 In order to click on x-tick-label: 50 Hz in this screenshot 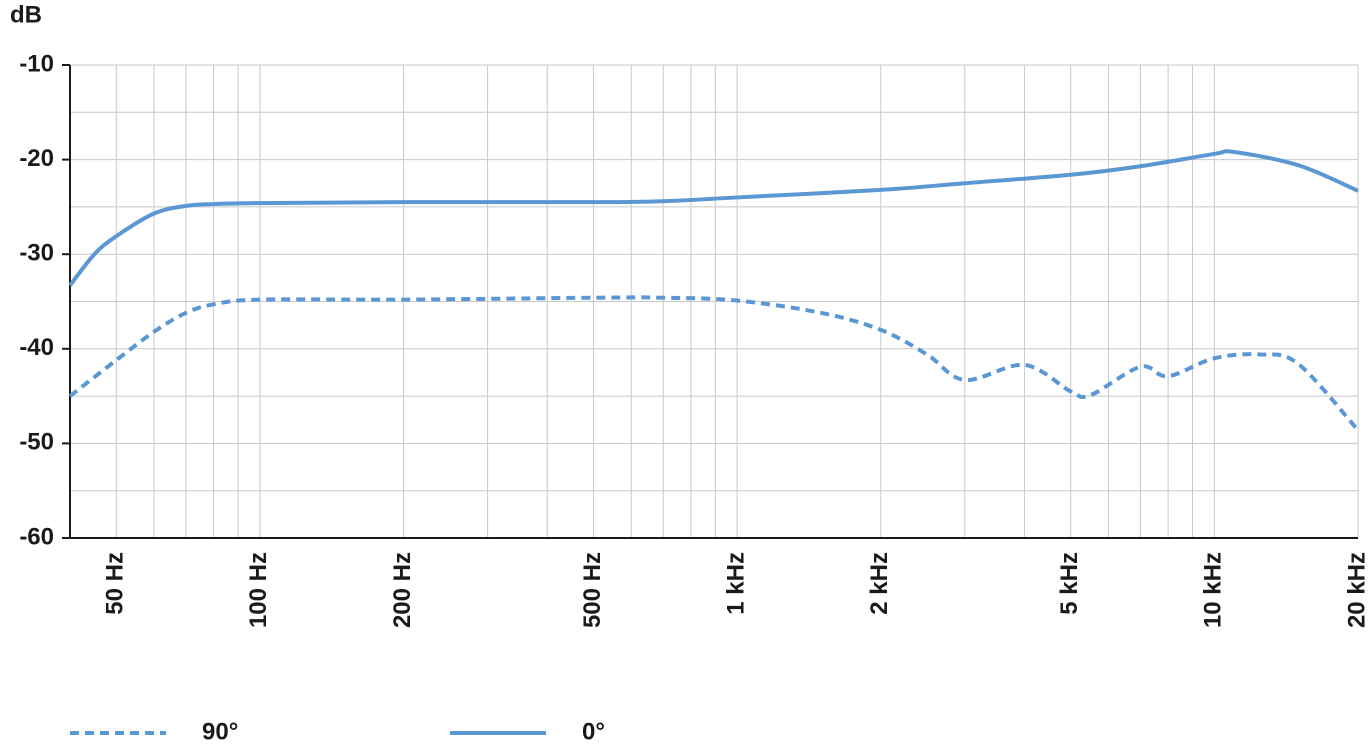, I will do `click(115, 583)`.